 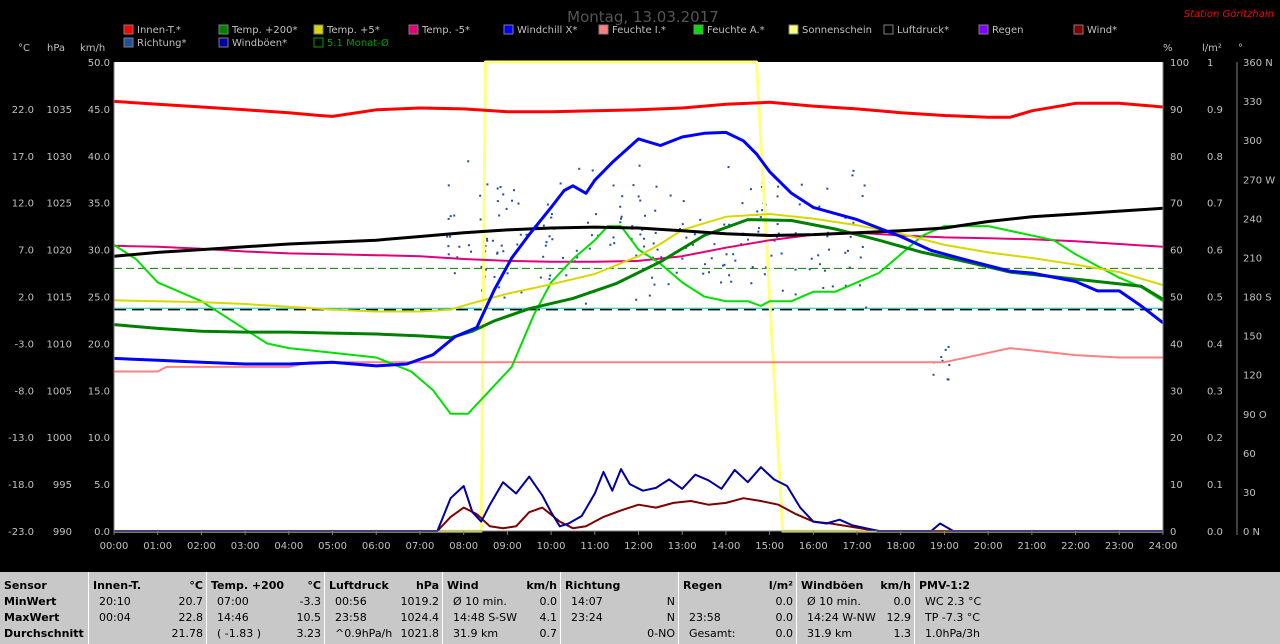 I want to click on cell-value: 22.8, so click(x=191, y=617).